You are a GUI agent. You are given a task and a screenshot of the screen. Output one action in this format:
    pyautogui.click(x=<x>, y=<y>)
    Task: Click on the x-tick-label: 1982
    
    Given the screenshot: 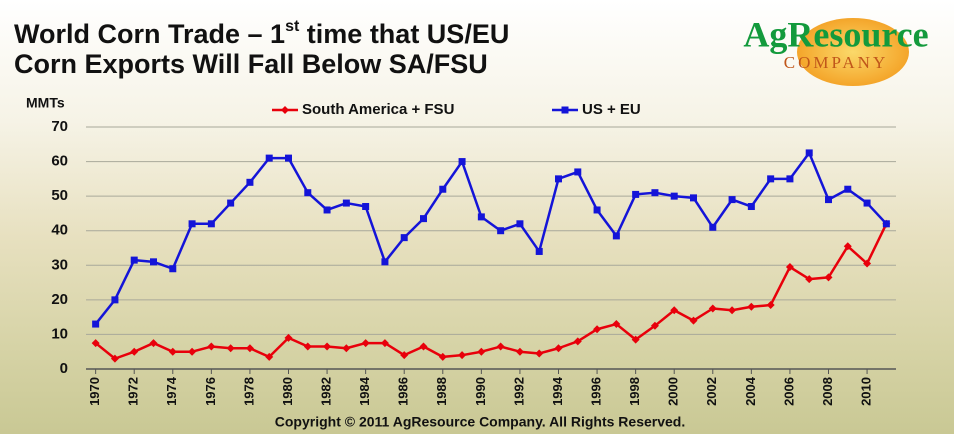 What is the action you would take?
    pyautogui.click(x=326, y=391)
    